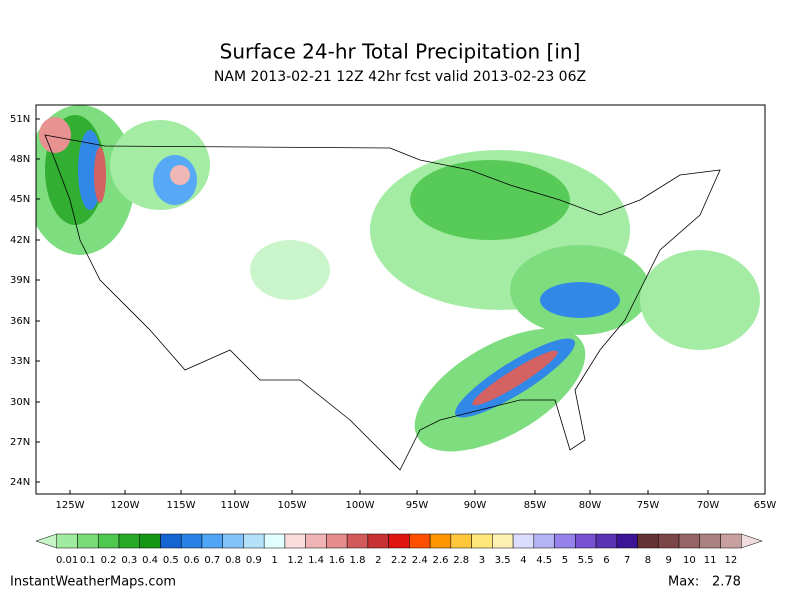 The width and height of the screenshot is (800, 600). Describe the element at coordinates (441, 560) in the screenshot. I see `colorbar-label: 2.6` at that location.